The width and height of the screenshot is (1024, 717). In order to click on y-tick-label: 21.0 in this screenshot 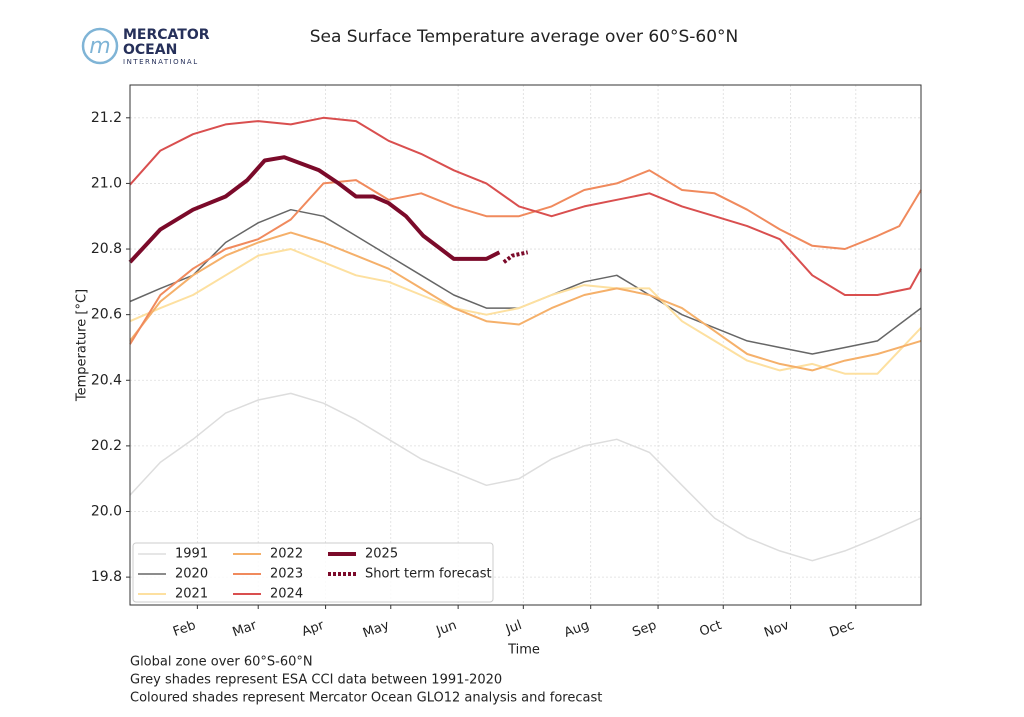, I will do `click(106, 183)`.